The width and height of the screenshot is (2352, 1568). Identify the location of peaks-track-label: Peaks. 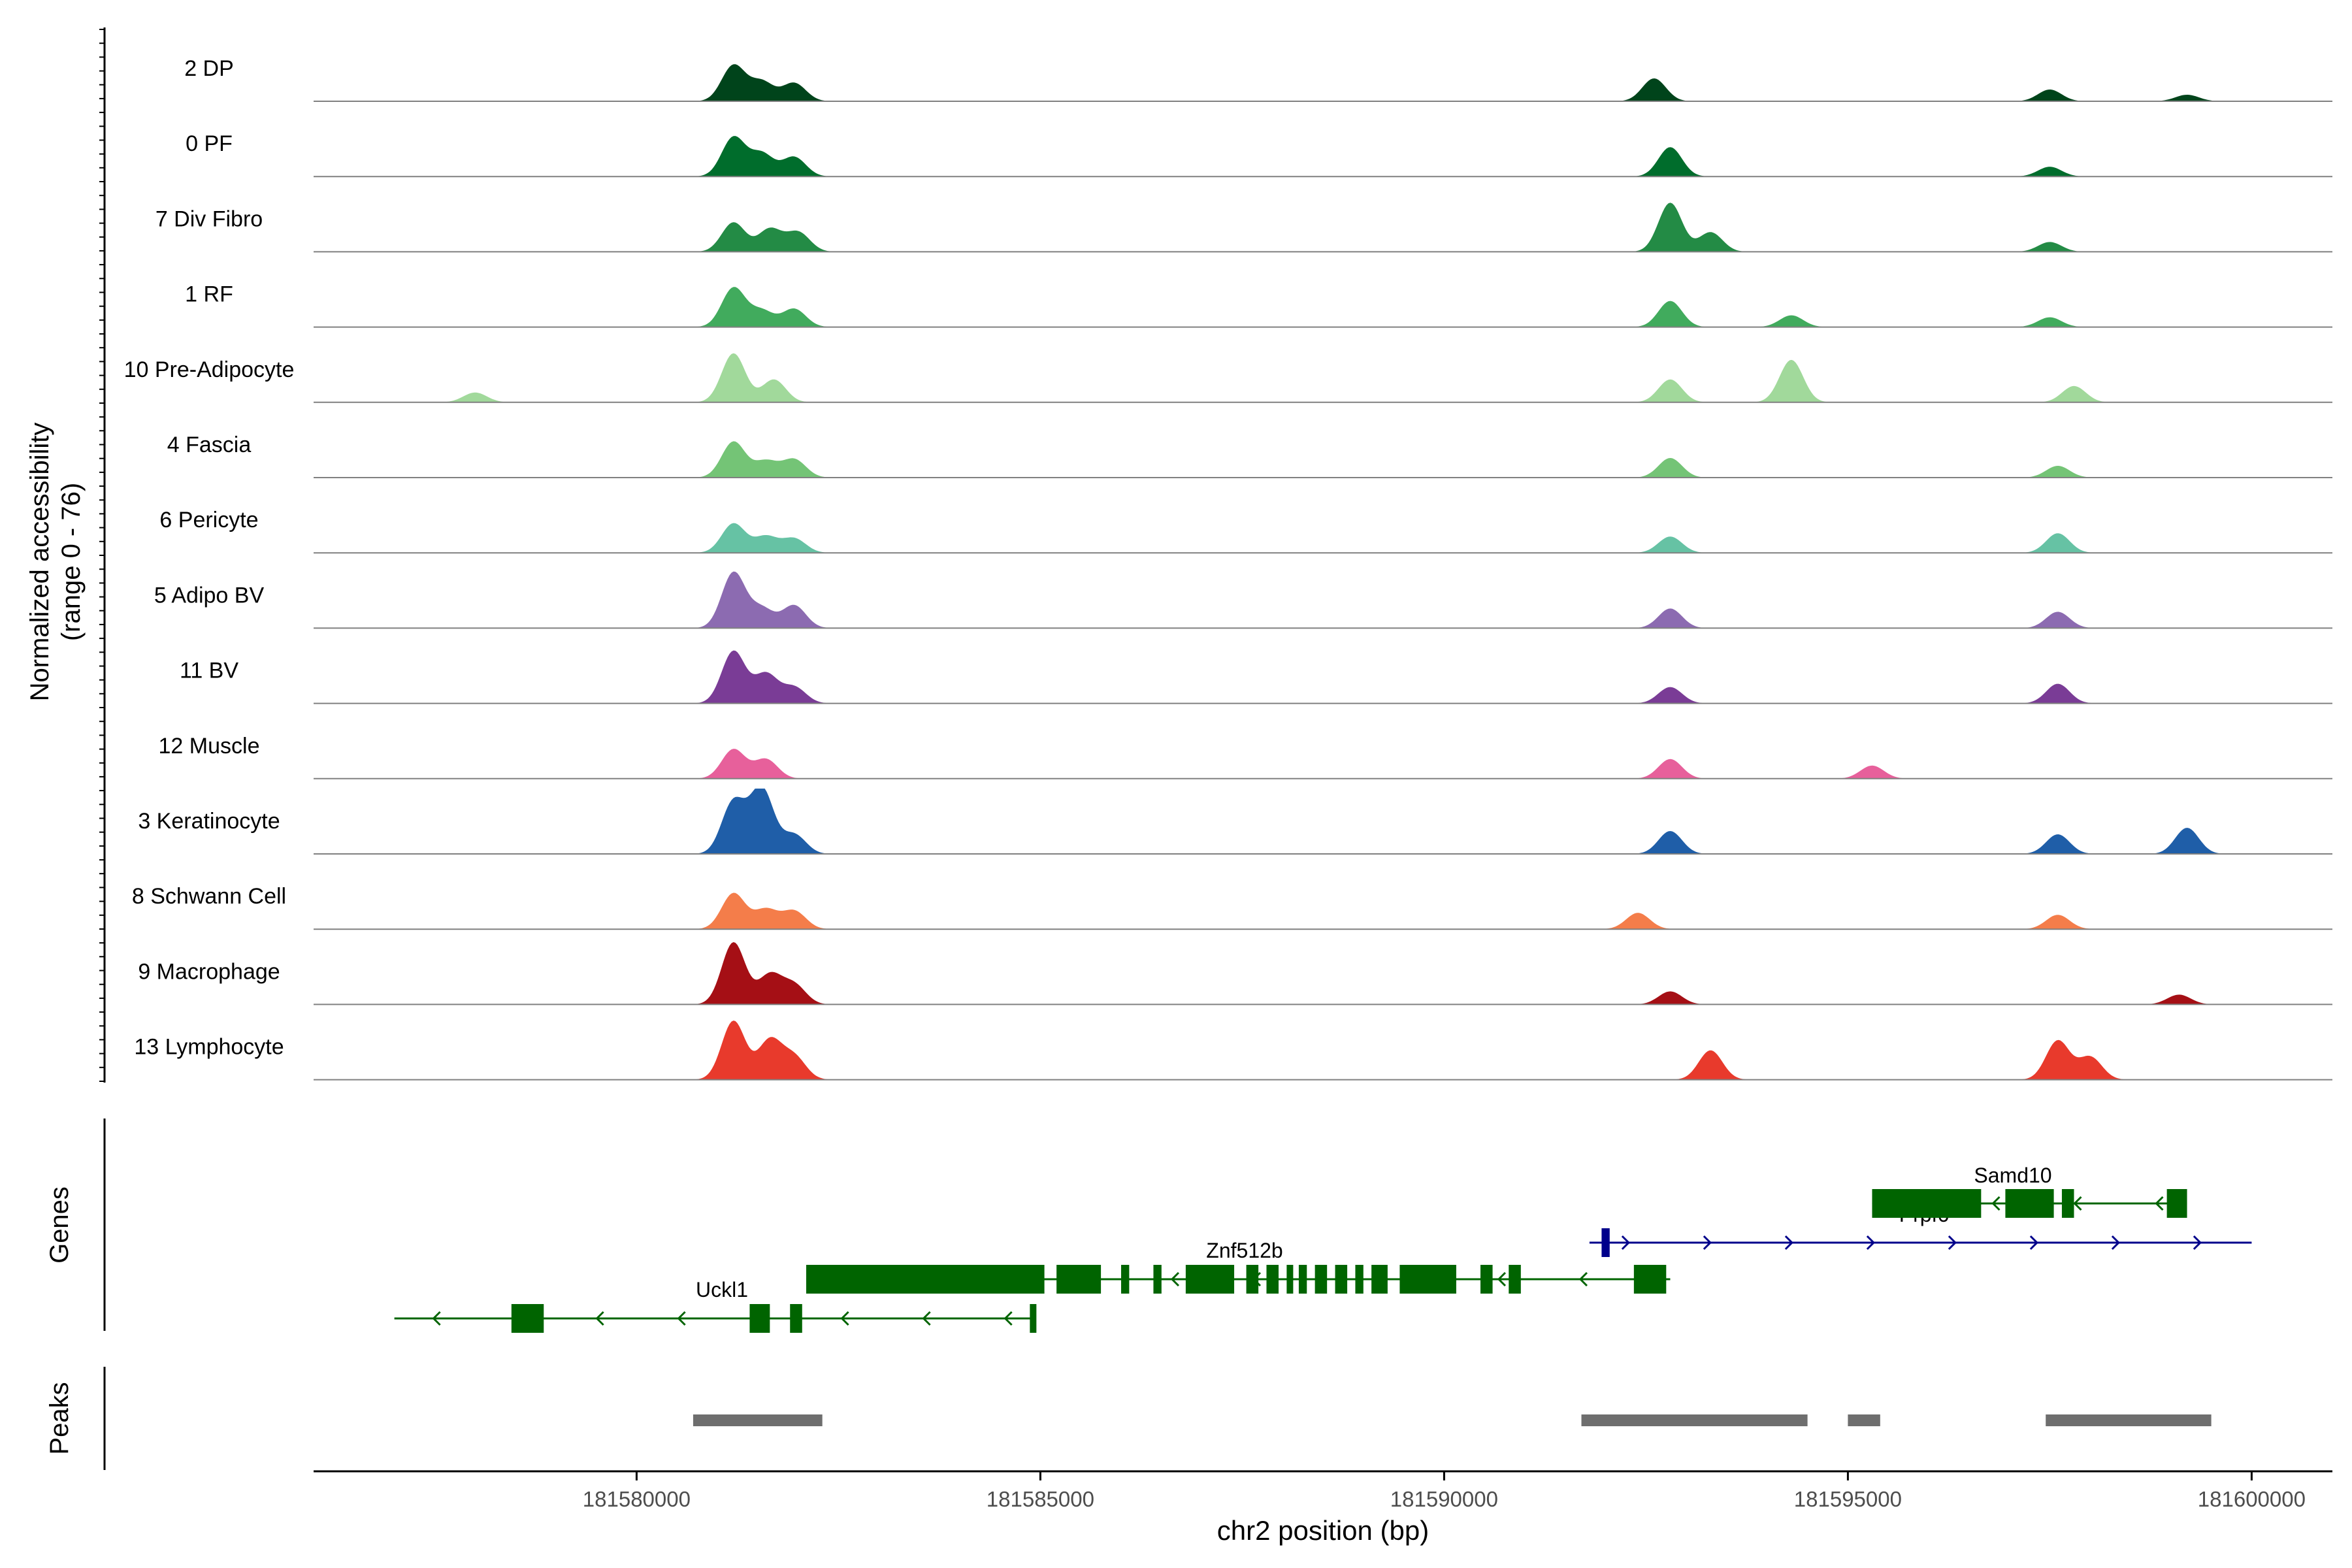
(59, 1418).